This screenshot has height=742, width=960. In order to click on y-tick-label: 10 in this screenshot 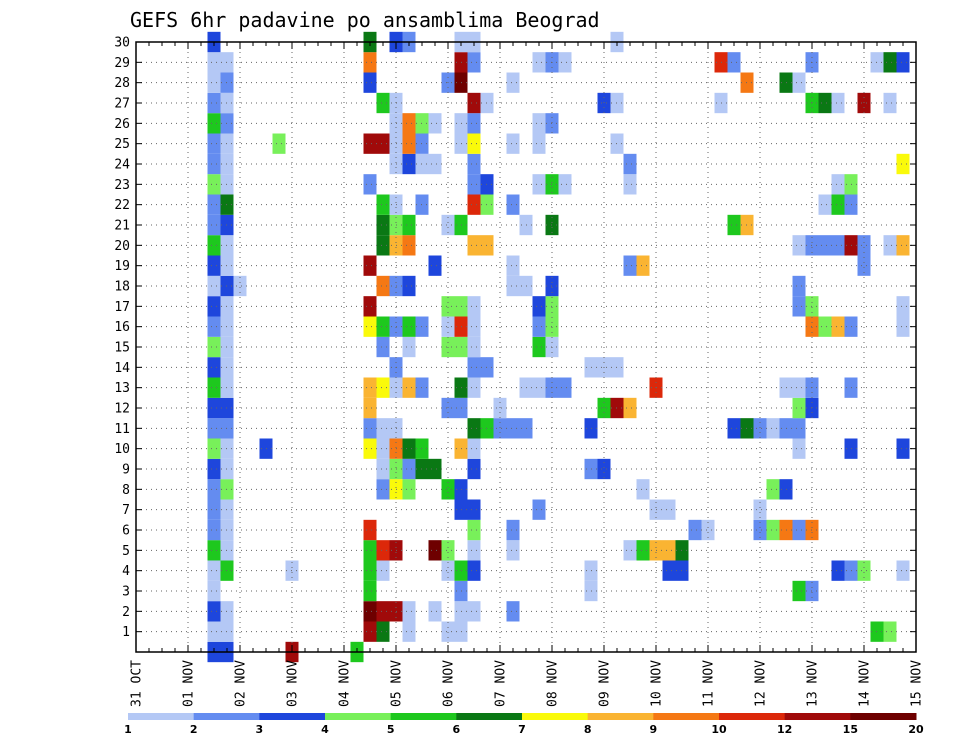, I will do `click(122, 449)`.